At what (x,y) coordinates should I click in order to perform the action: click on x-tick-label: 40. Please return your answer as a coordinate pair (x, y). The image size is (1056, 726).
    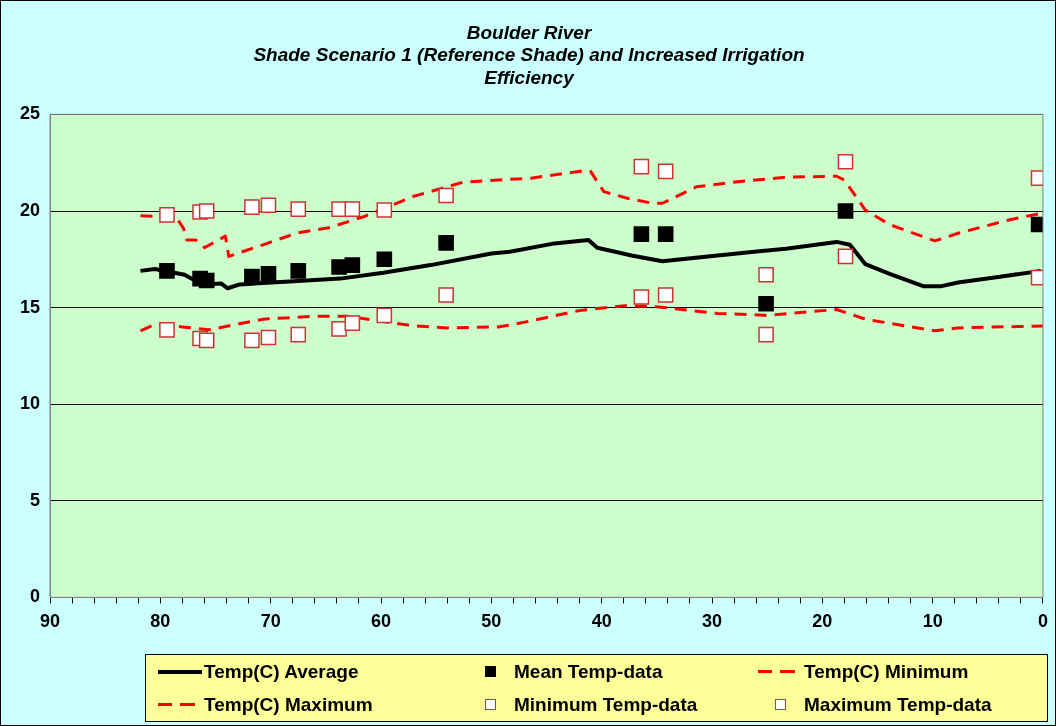
    Looking at the image, I should click on (601, 621).